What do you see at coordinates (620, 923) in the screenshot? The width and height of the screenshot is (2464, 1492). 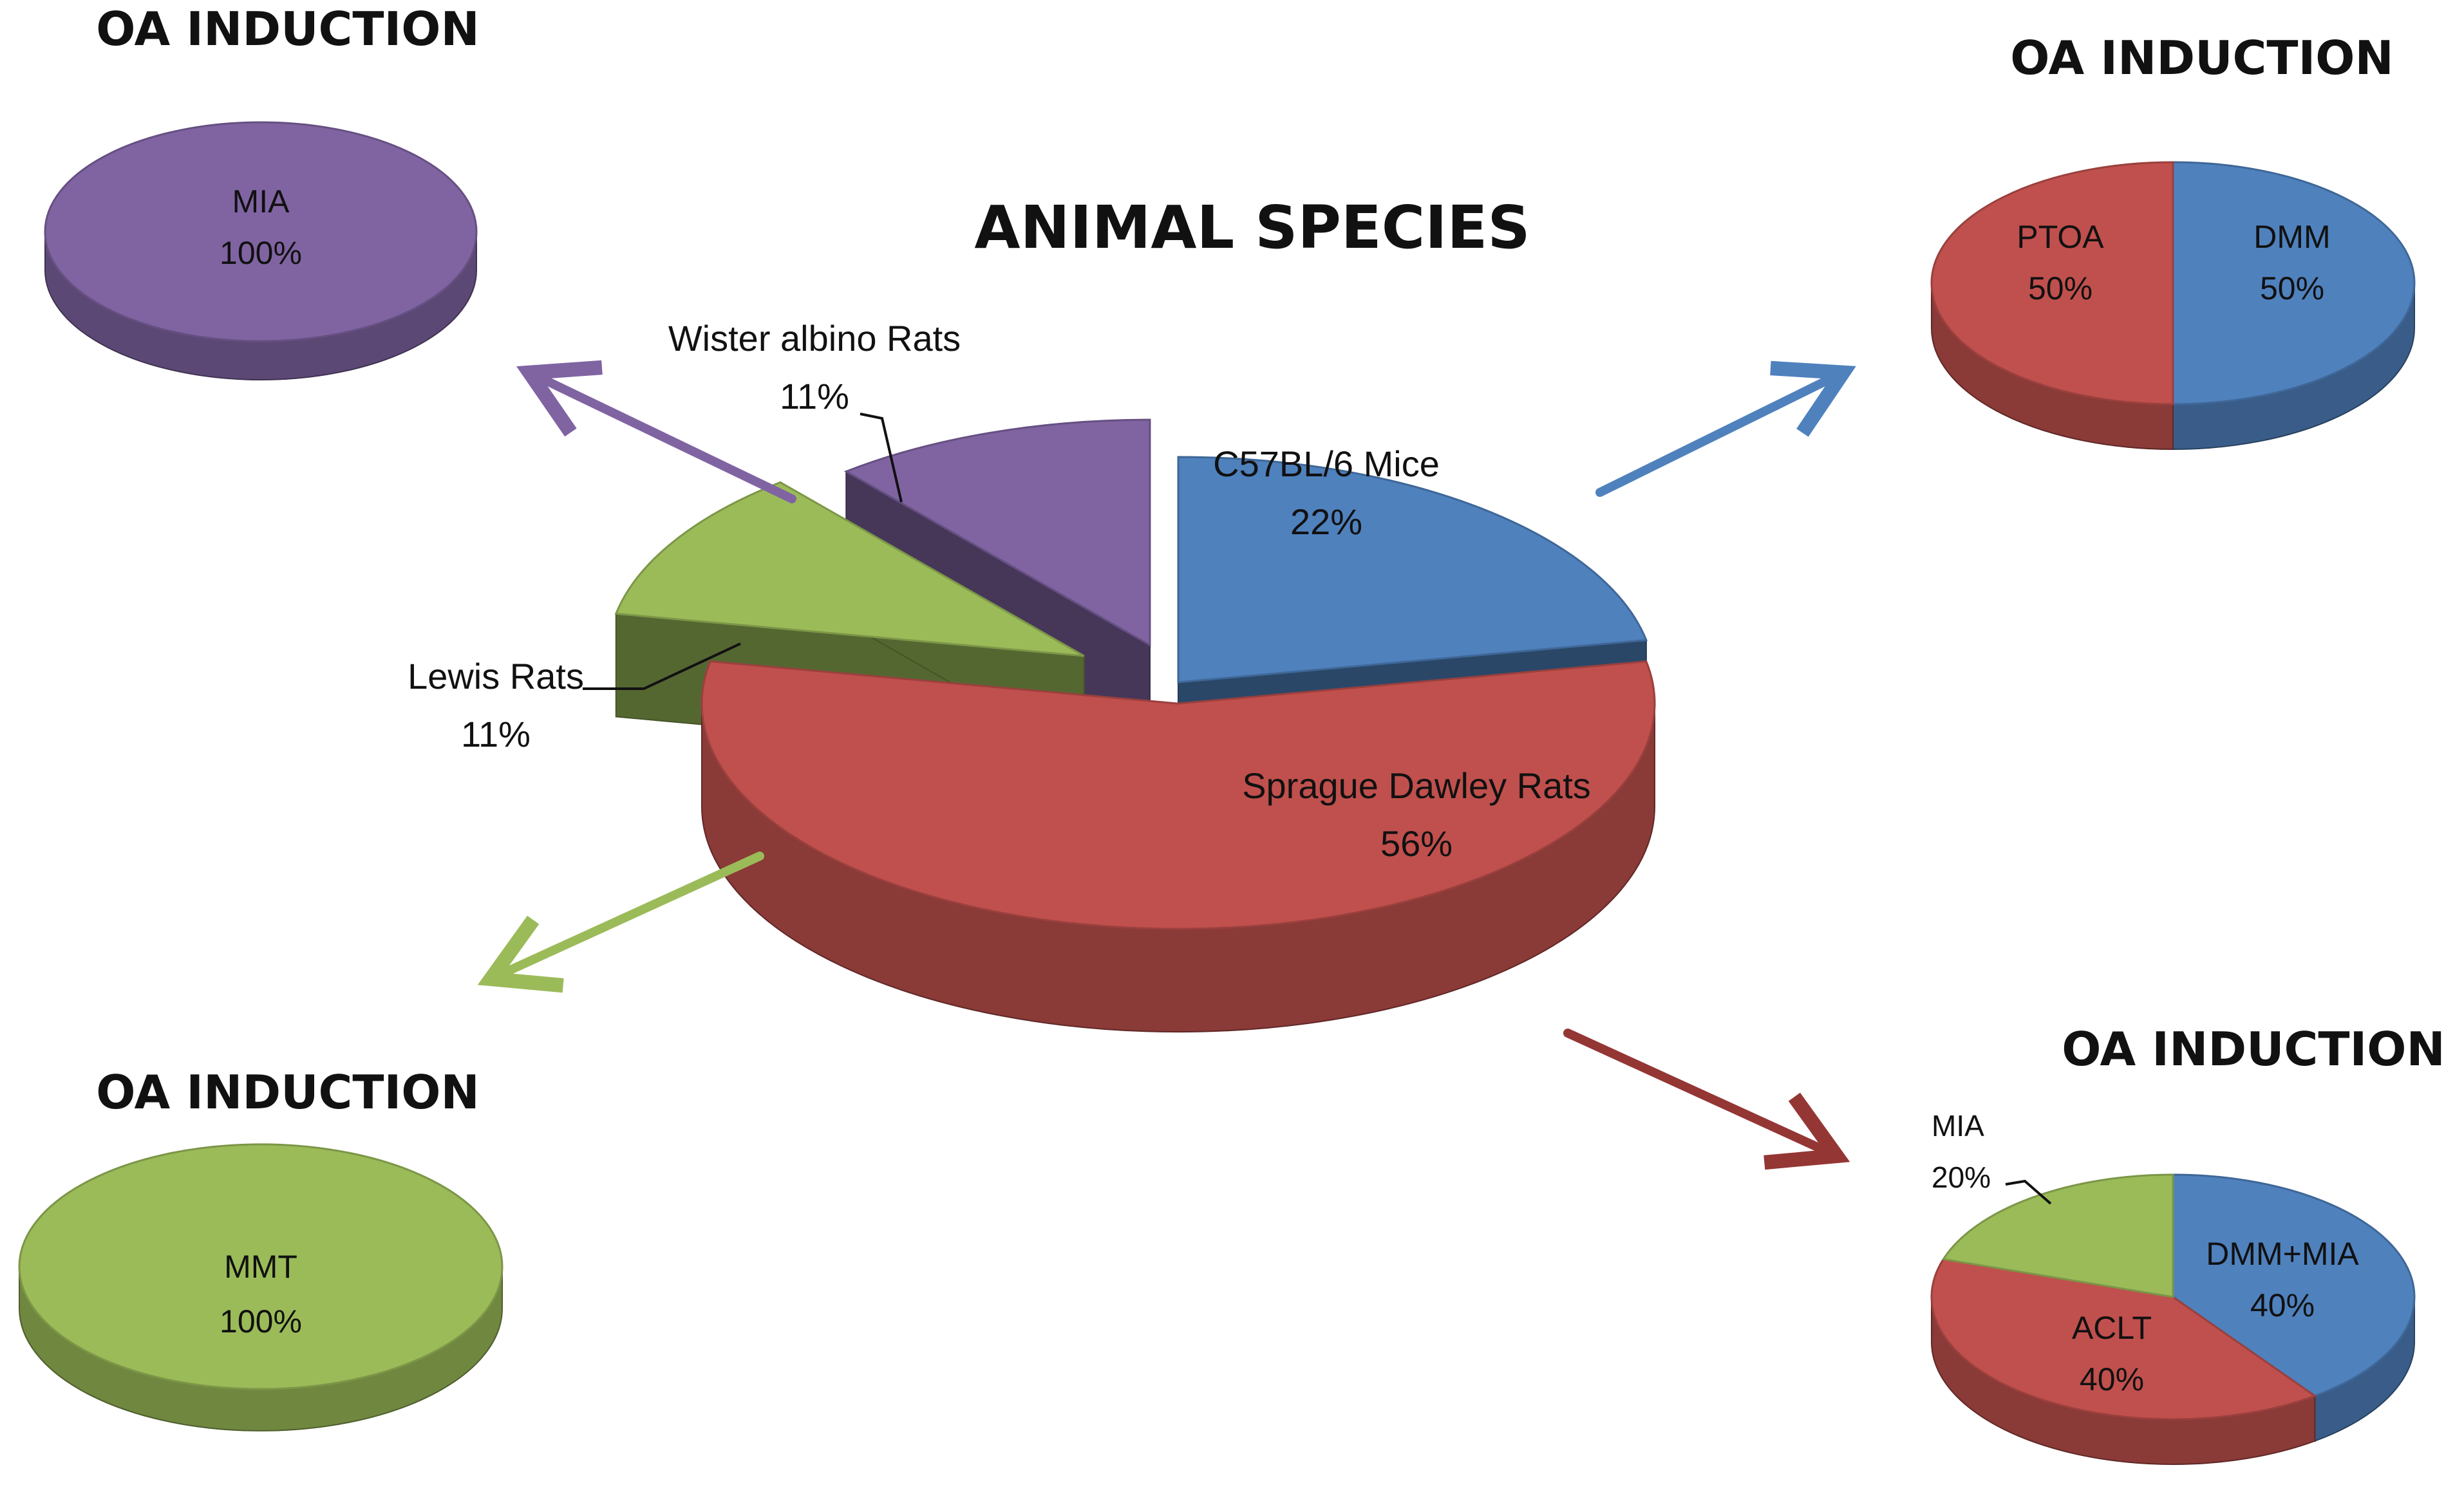 I see `arrow-to-lewis-induction` at bounding box center [620, 923].